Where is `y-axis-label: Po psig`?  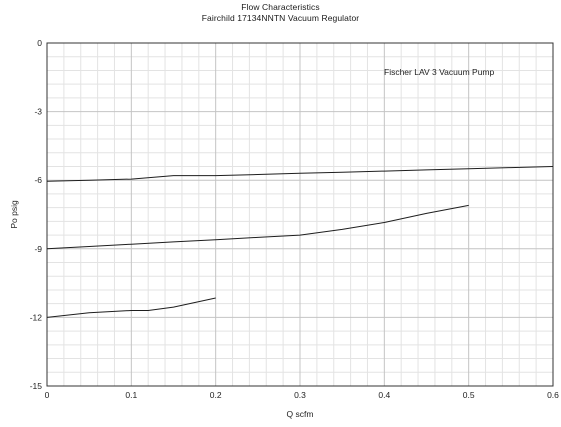 y-axis-label: Po psig is located at coordinates (14, 214).